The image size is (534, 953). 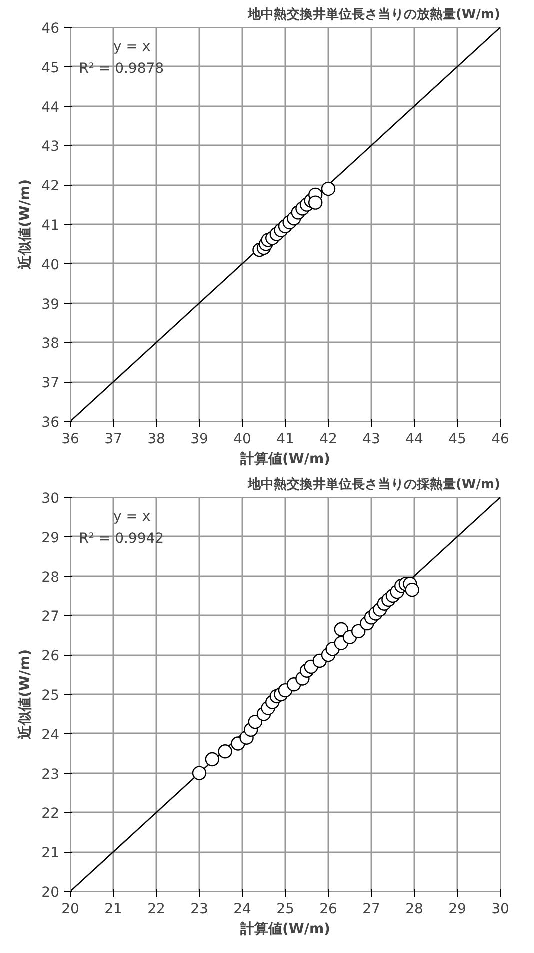 I want to click on x-tick-label: 24, so click(x=243, y=910).